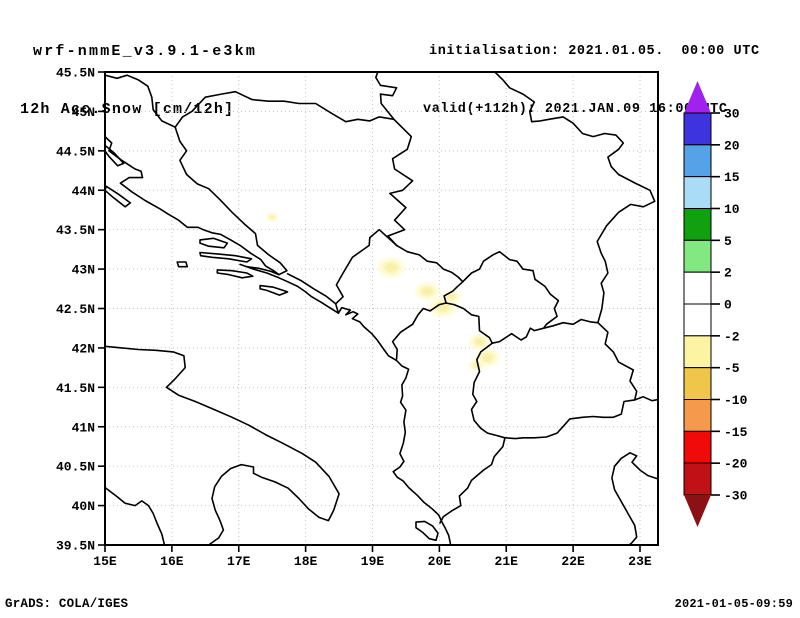 Image resolution: width=800 pixels, height=618 pixels. I want to click on coast-italy-adriatic, so click(222, 445).